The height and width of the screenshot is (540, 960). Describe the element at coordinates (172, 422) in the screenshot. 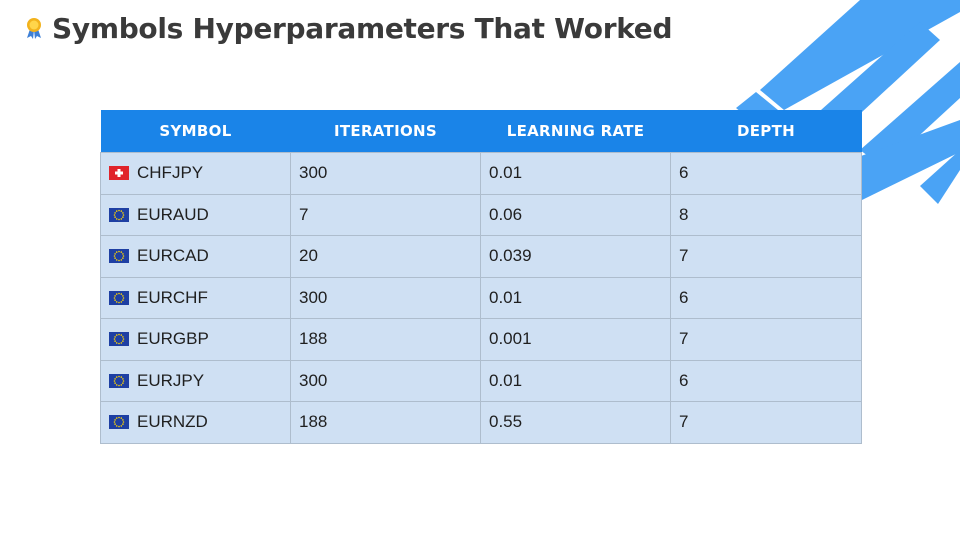

I see `symbol-label: EURNZD` at that location.